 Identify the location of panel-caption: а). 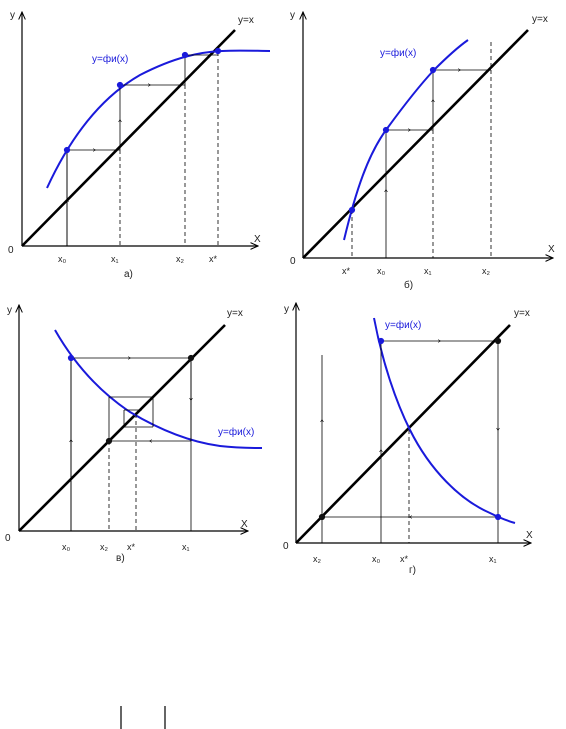
(128, 274).